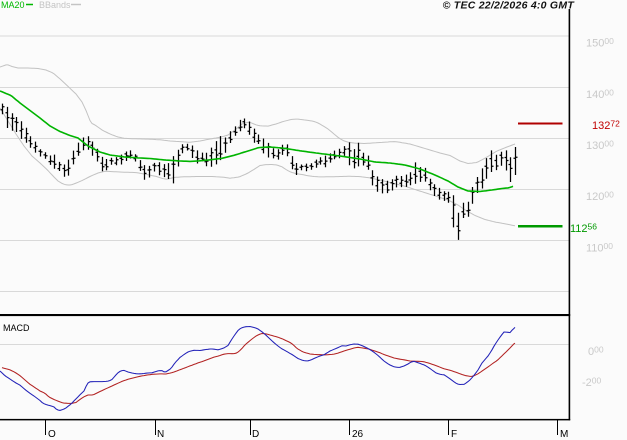 This screenshot has height=440, width=627. What do you see at coordinates (255, 434) in the screenshot?
I see `svg-text: D` at bounding box center [255, 434].